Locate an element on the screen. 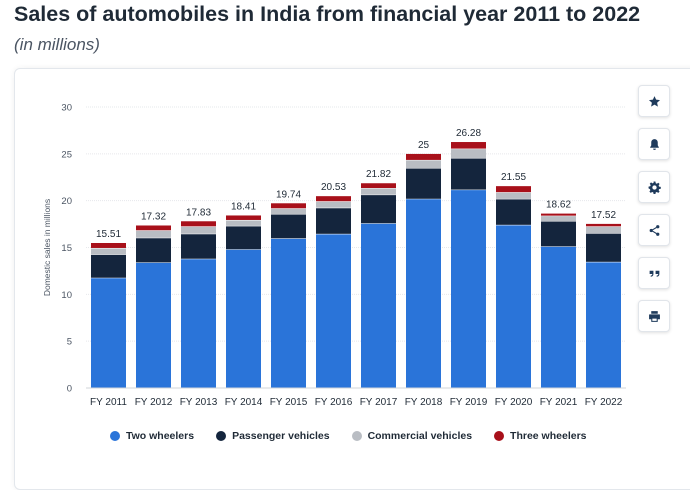  legend-item: Two wheelers is located at coordinates (152, 436).